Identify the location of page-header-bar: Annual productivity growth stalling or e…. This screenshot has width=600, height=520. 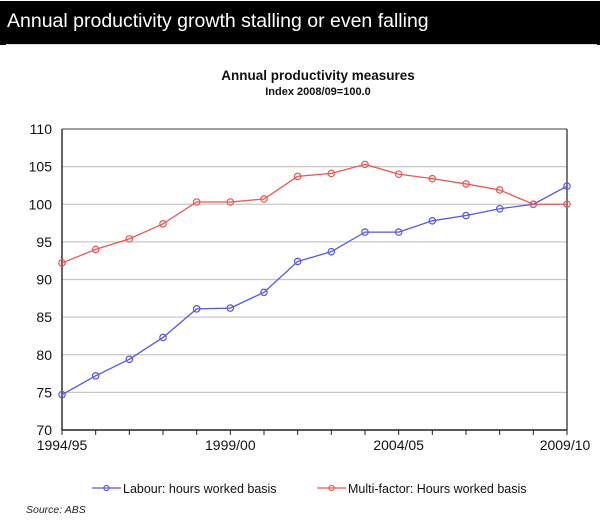
(300, 23).